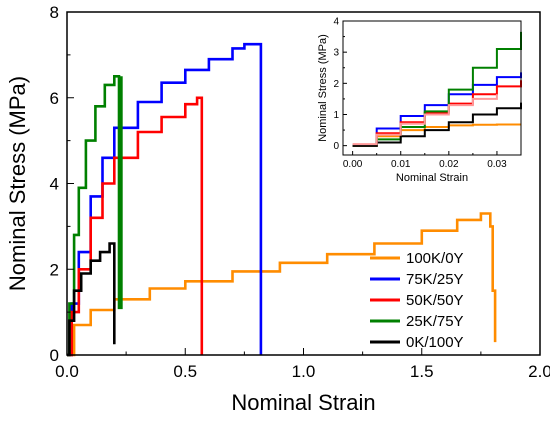 The width and height of the screenshot is (550, 421). Describe the element at coordinates (185, 371) in the screenshot. I see `main-x-tick-label: 0.5` at that location.